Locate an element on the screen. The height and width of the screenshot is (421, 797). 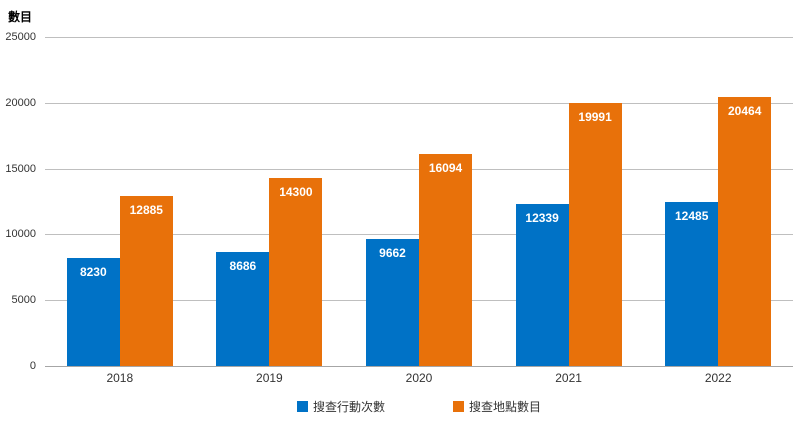
bar-value-label: 16094 is located at coordinates (445, 168).